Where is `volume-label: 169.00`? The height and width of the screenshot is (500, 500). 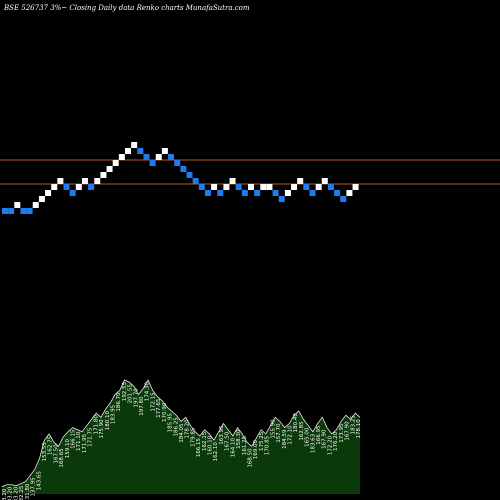 volume-label: 169.00 is located at coordinates (256, 450).